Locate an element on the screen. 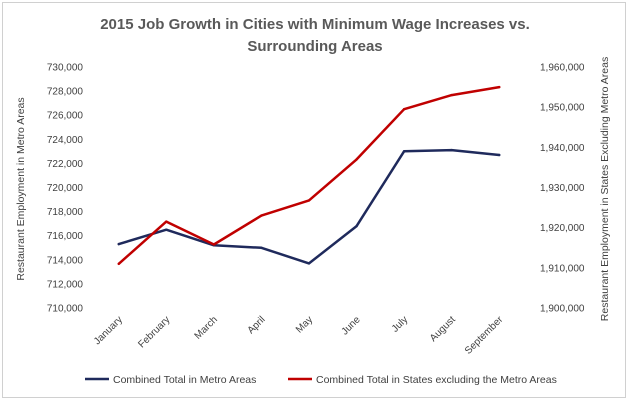 The image size is (630, 404). y-right-tick-label: 1,920,000 is located at coordinates (562, 228).